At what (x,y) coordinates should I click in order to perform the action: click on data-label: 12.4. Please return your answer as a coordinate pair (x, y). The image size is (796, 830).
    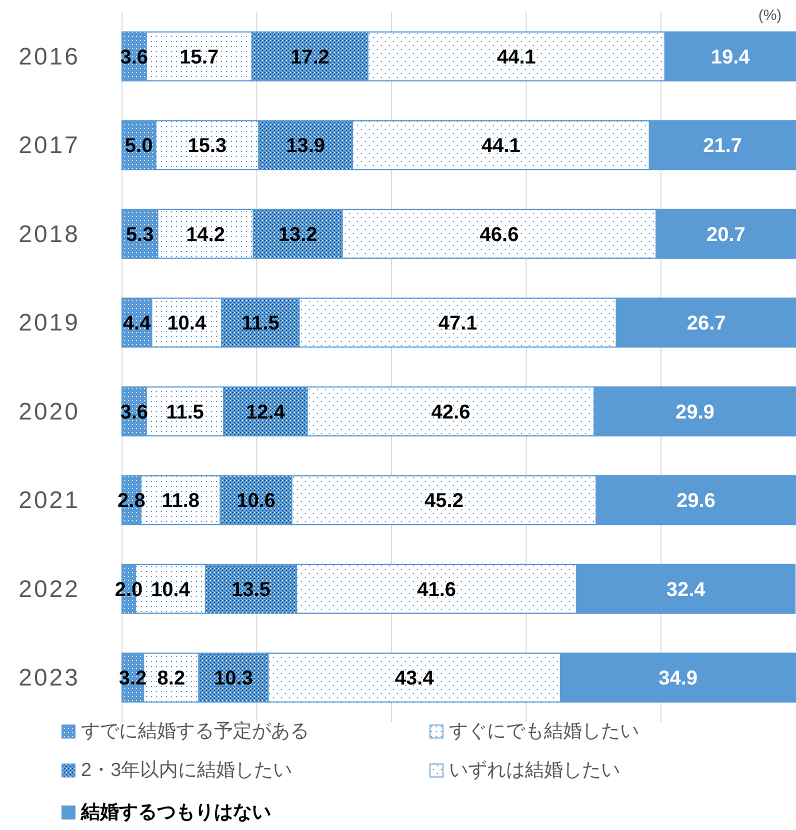
    Looking at the image, I should click on (266, 412).